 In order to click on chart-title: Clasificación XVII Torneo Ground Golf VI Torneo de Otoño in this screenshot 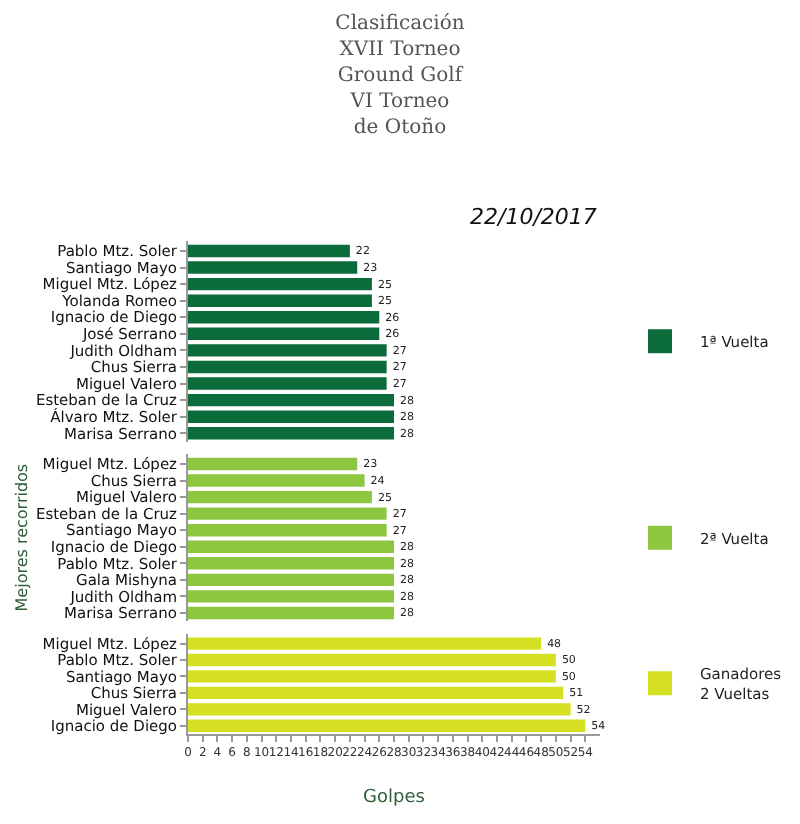, I will do `click(400, 75)`.